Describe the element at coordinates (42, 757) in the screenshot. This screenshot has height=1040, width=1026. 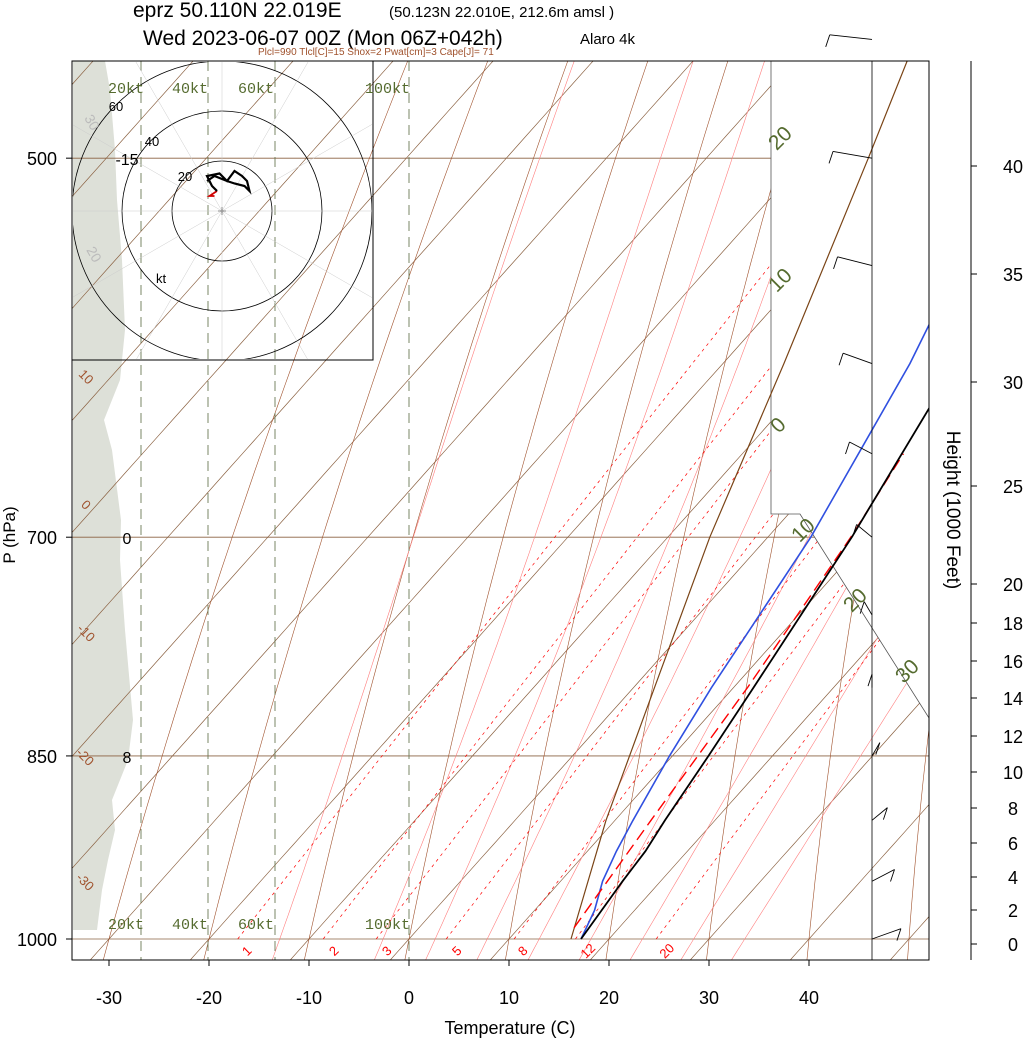
I see `y-tick-label: 850` at that location.